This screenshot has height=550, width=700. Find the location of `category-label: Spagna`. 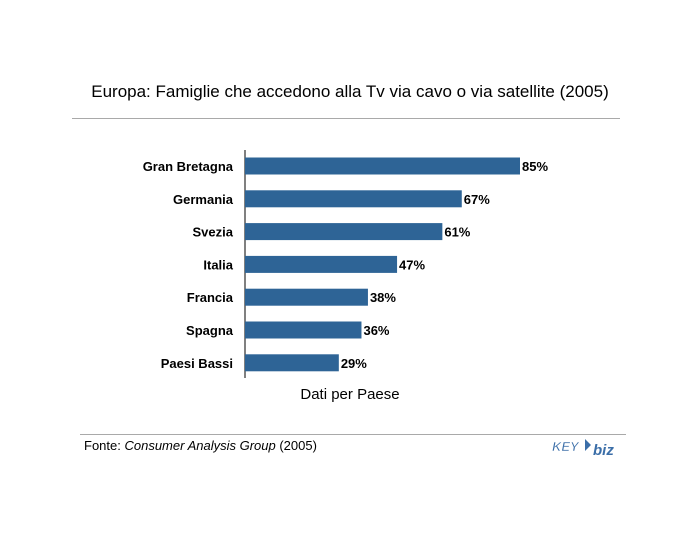

category-label: Spagna is located at coordinates (210, 330).